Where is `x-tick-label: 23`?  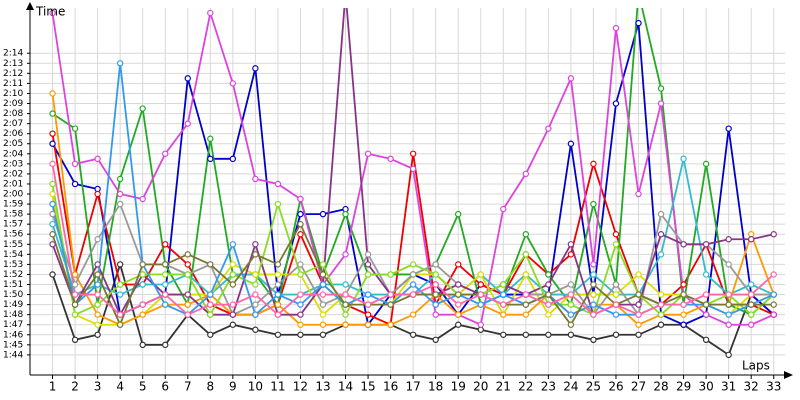
x-tick-label: 23 is located at coordinates (548, 387).